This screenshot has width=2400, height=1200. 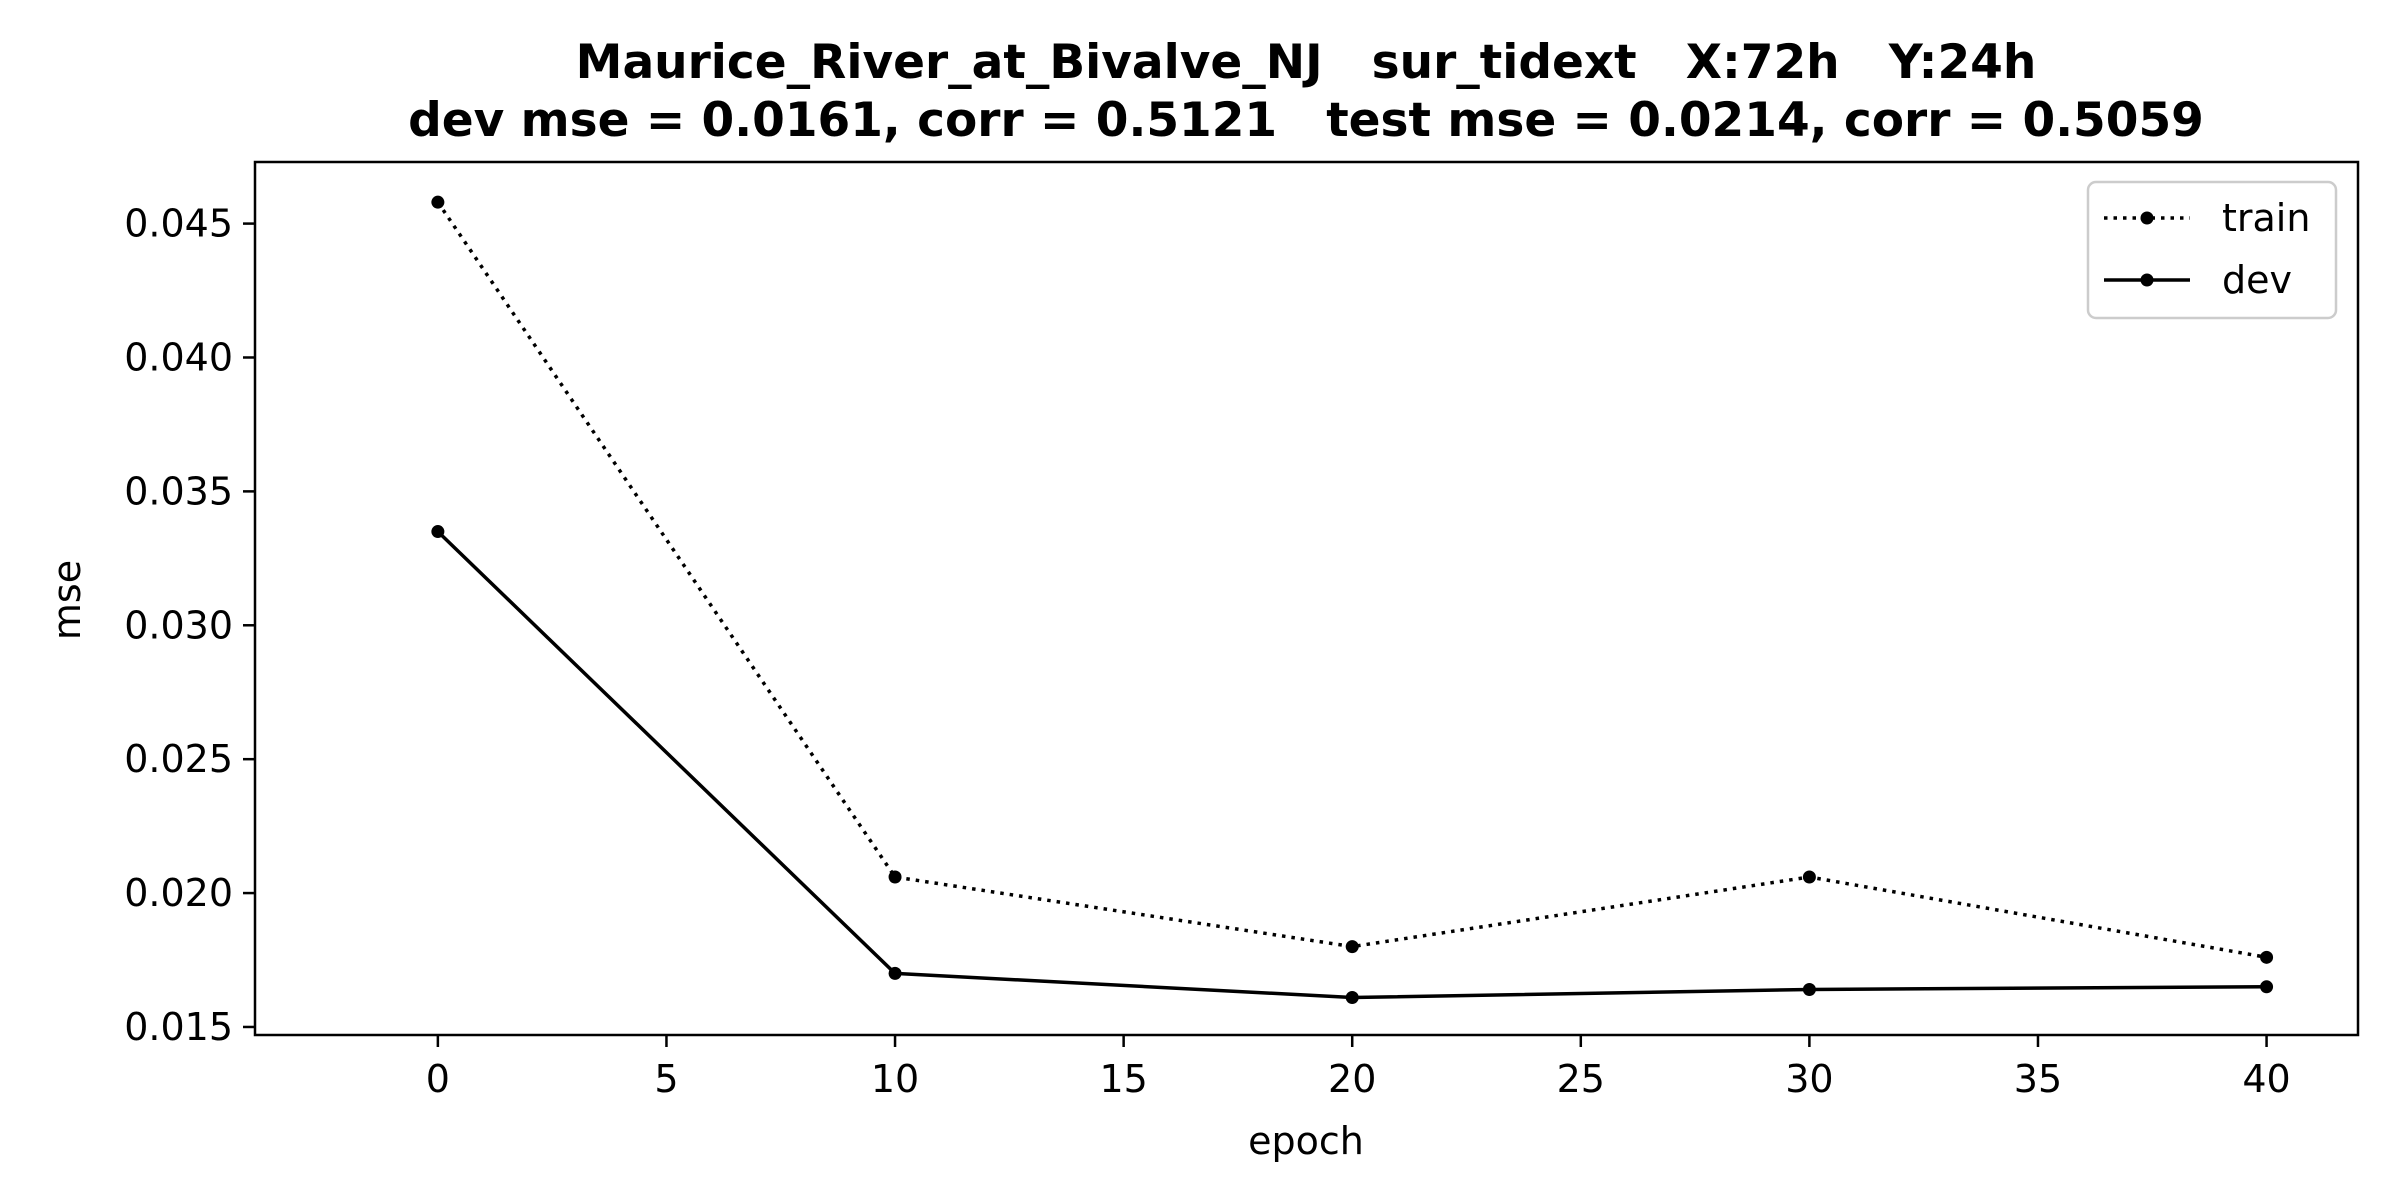 I want to click on legend: train dev, so click(x=2212, y=250).